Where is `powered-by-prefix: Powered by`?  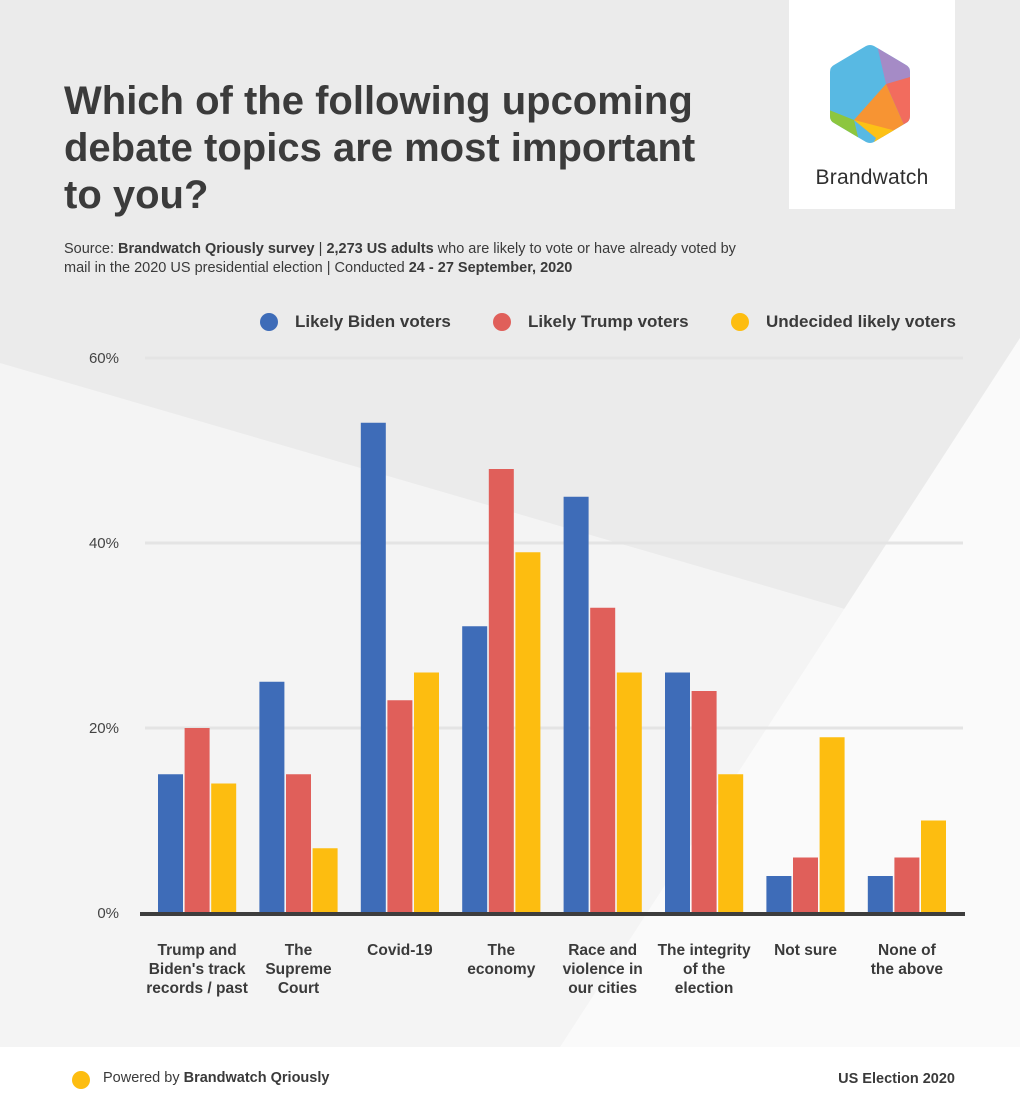
powered-by-prefix: Powered by is located at coordinates (143, 1078).